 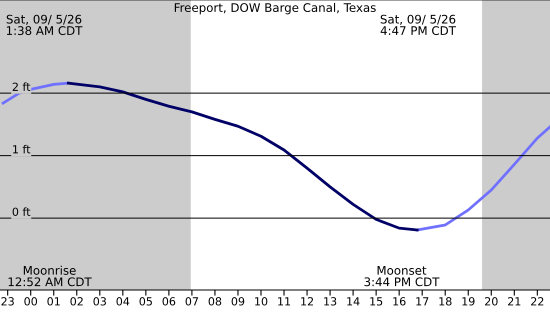 I want to click on x-tick-label: 15, so click(x=376, y=301).